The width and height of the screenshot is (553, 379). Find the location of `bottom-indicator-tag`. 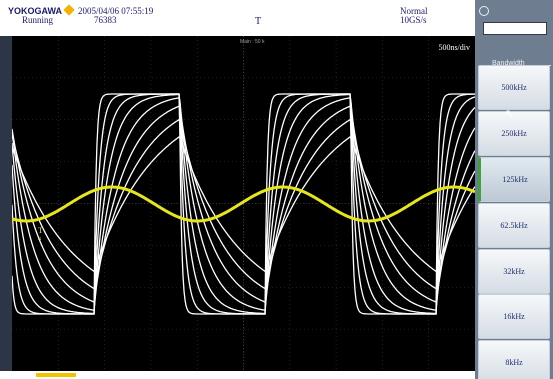

bottom-indicator-tag is located at coordinates (56, 375).